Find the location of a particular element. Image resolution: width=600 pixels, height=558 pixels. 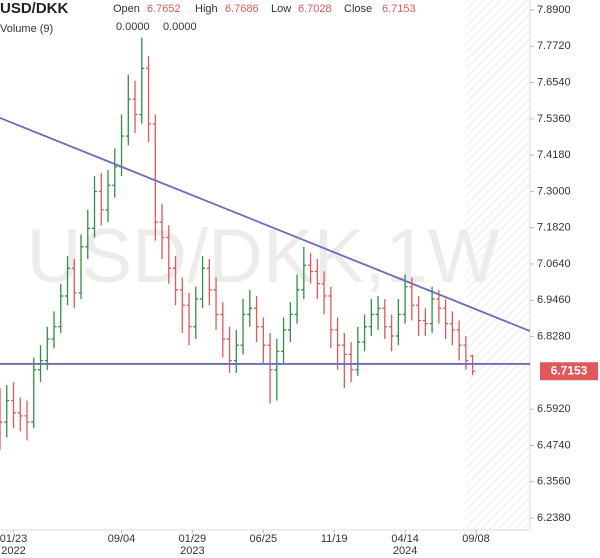

x-tick-label: 06/25 is located at coordinates (264, 539).